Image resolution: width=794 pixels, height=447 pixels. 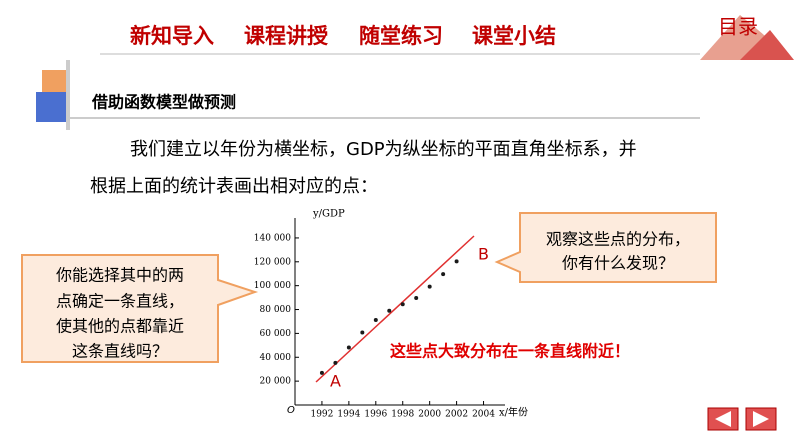 What do you see at coordinates (276, 310) in the screenshot?
I see `y-tick-label: 80 000` at bounding box center [276, 310].